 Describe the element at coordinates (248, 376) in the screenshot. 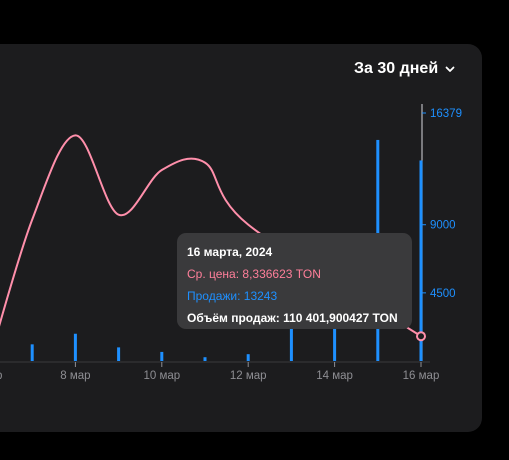

I see `x-tick-label: 12 мар` at that location.